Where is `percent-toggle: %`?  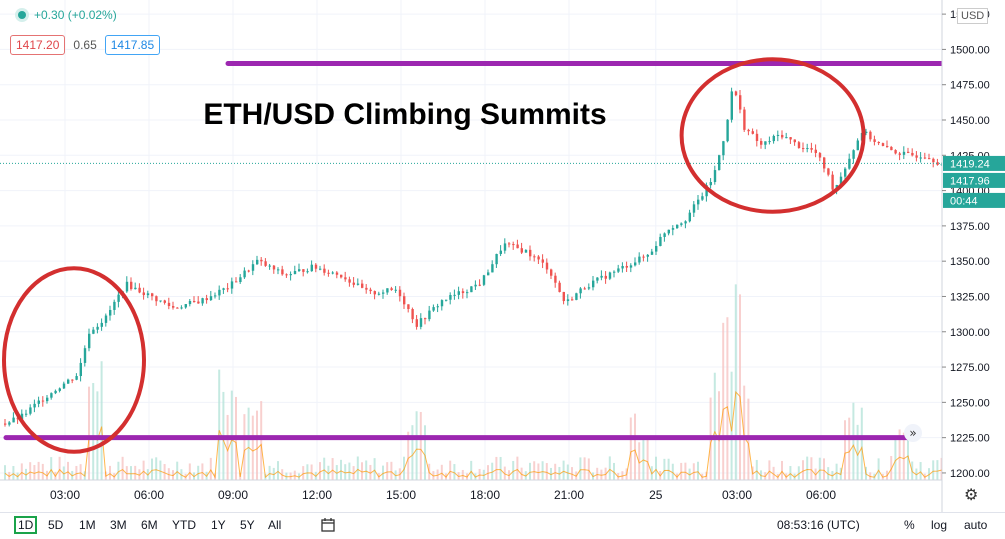
percent-toggle: % is located at coordinates (909, 525).